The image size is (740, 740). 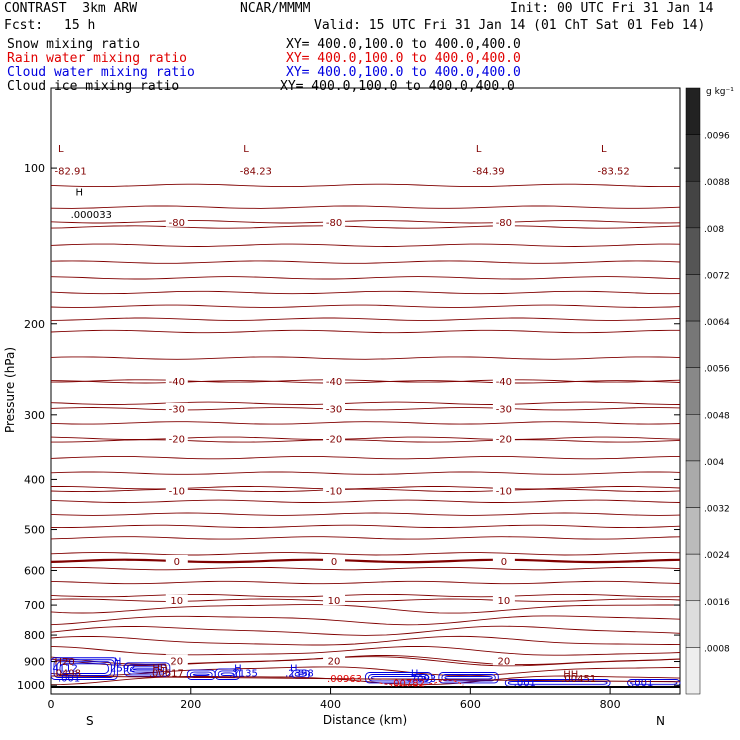 I want to click on rain-water-contour, so click(x=421, y=683).